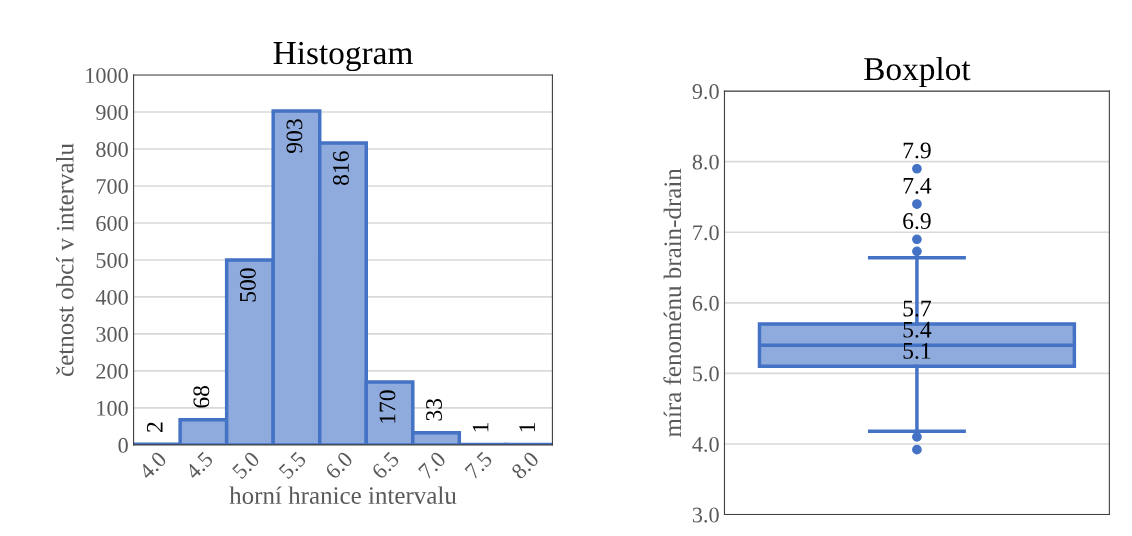 The height and width of the screenshot is (536, 1132). What do you see at coordinates (386, 465) in the screenshot?
I see `x-tick-label: 6.5` at bounding box center [386, 465].